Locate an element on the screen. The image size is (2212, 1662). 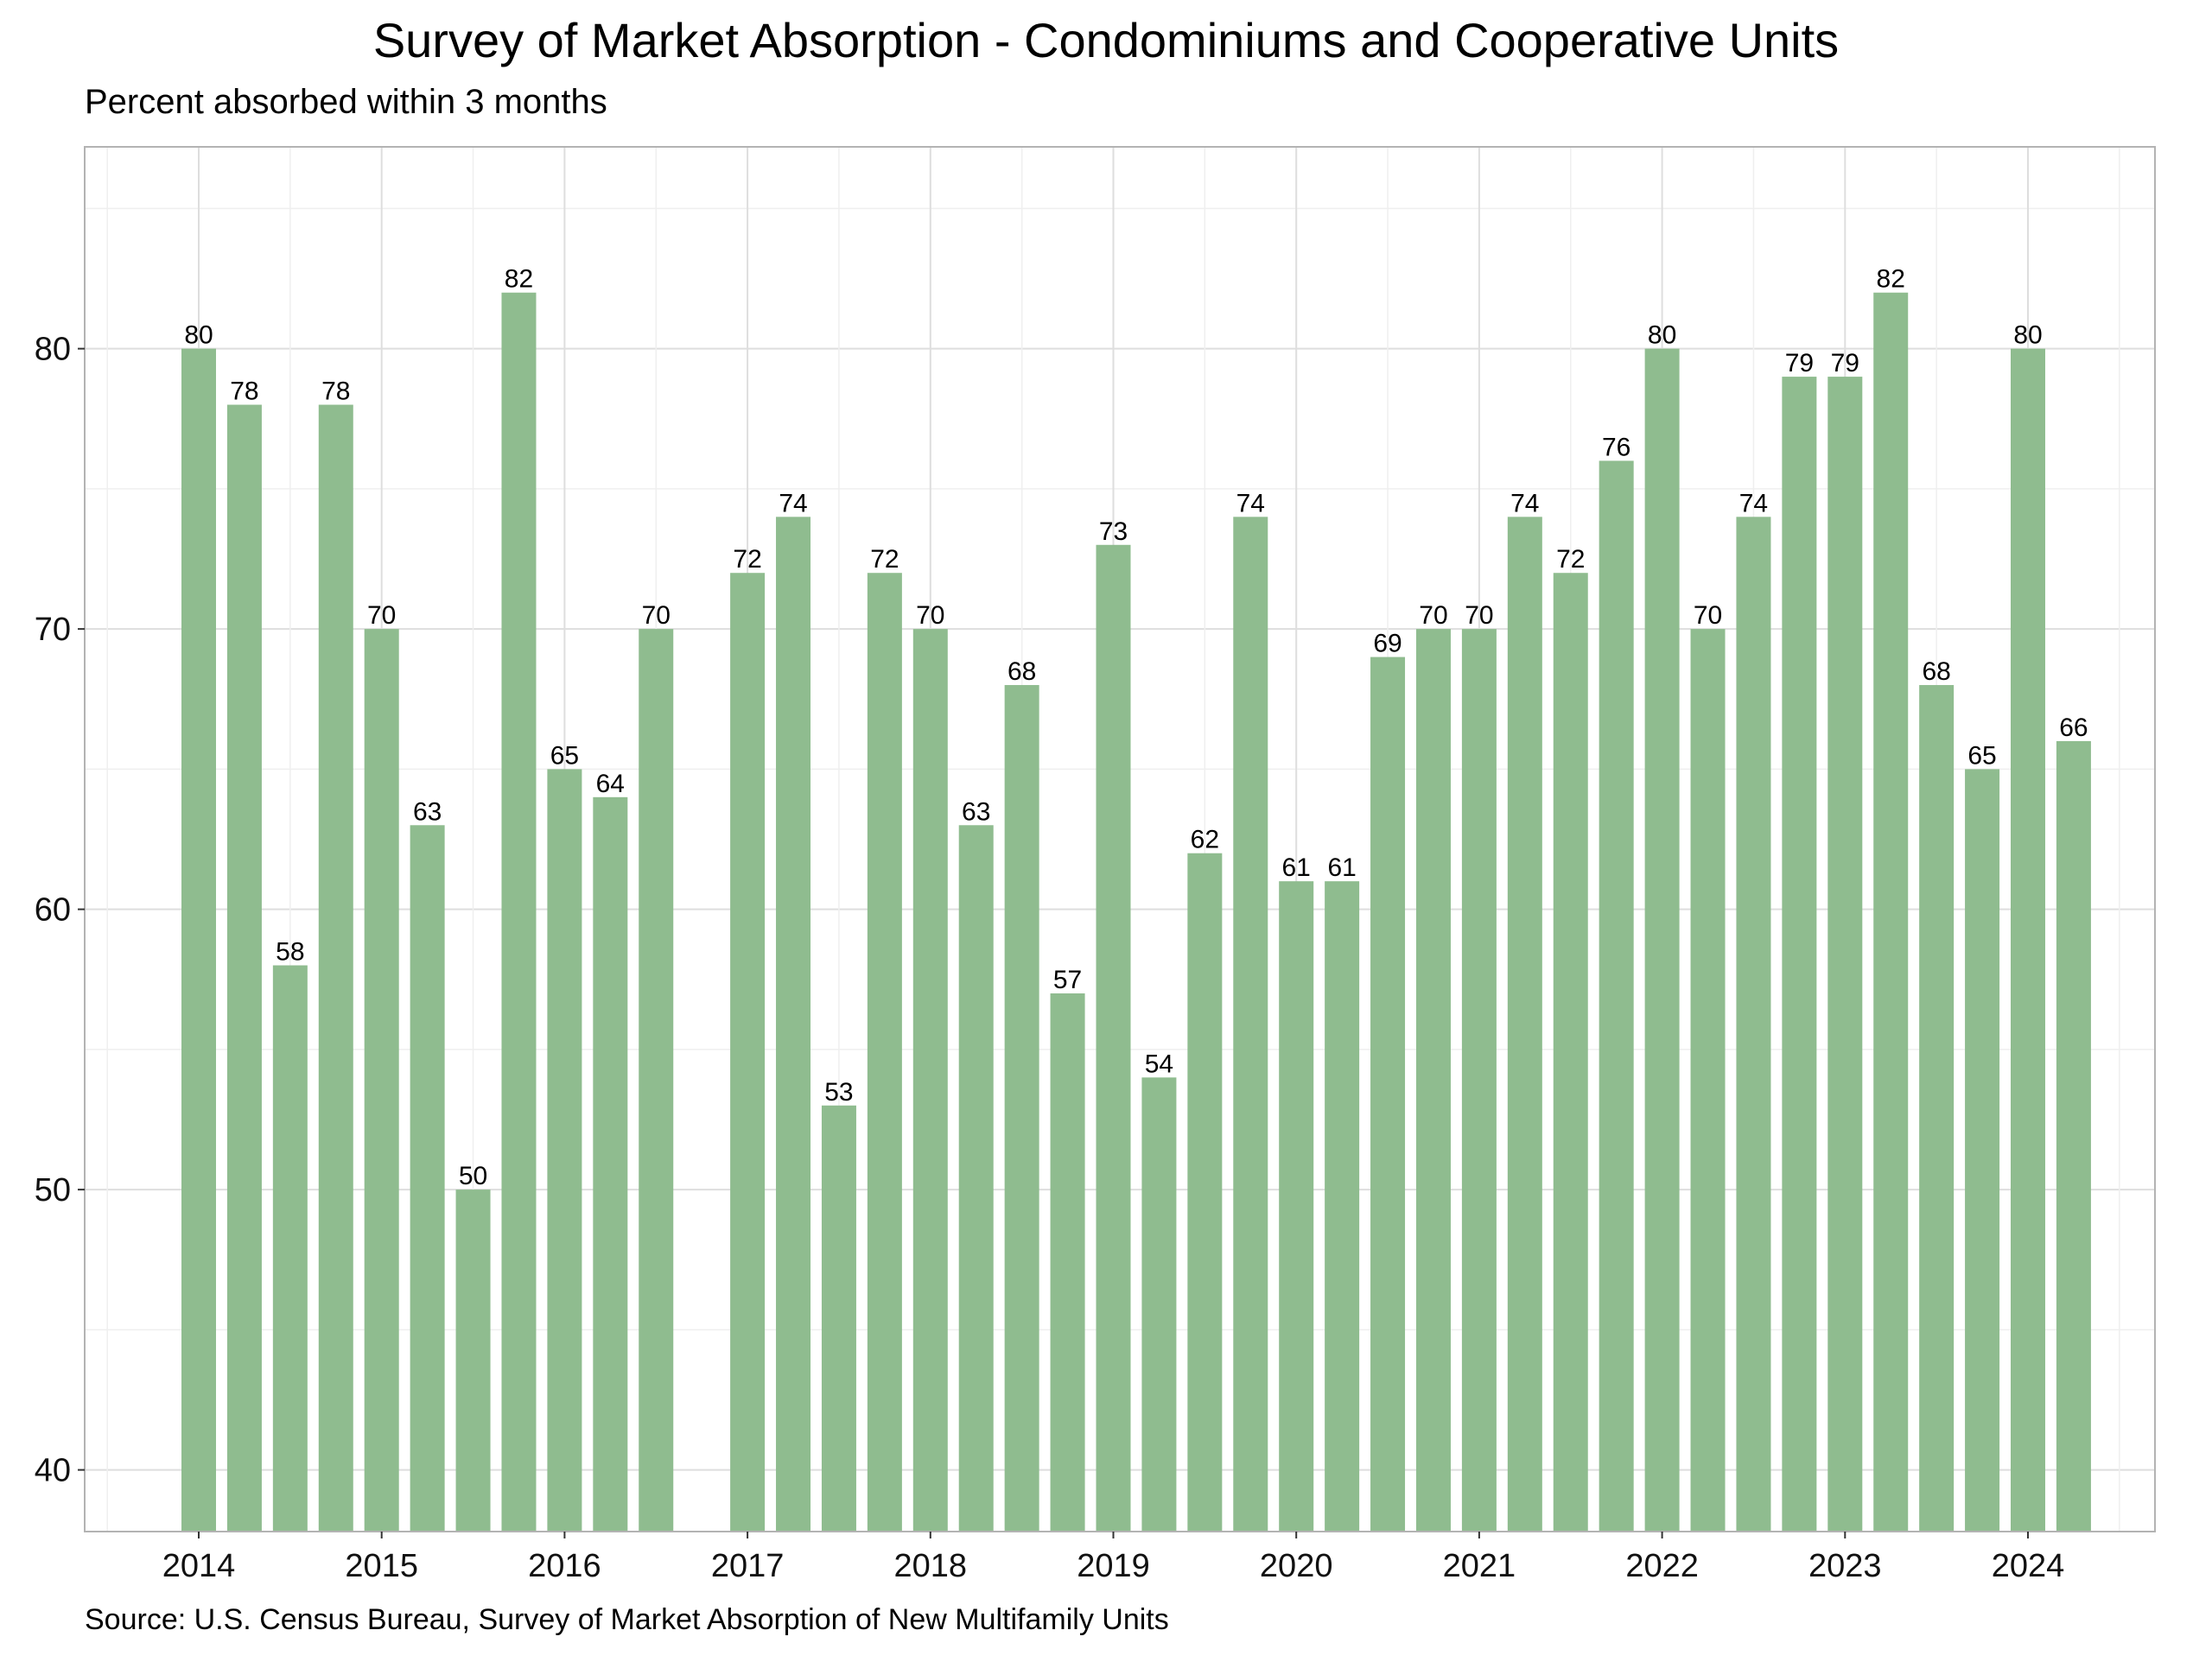
bar-value-label: 54 is located at coordinates (1159, 1064).